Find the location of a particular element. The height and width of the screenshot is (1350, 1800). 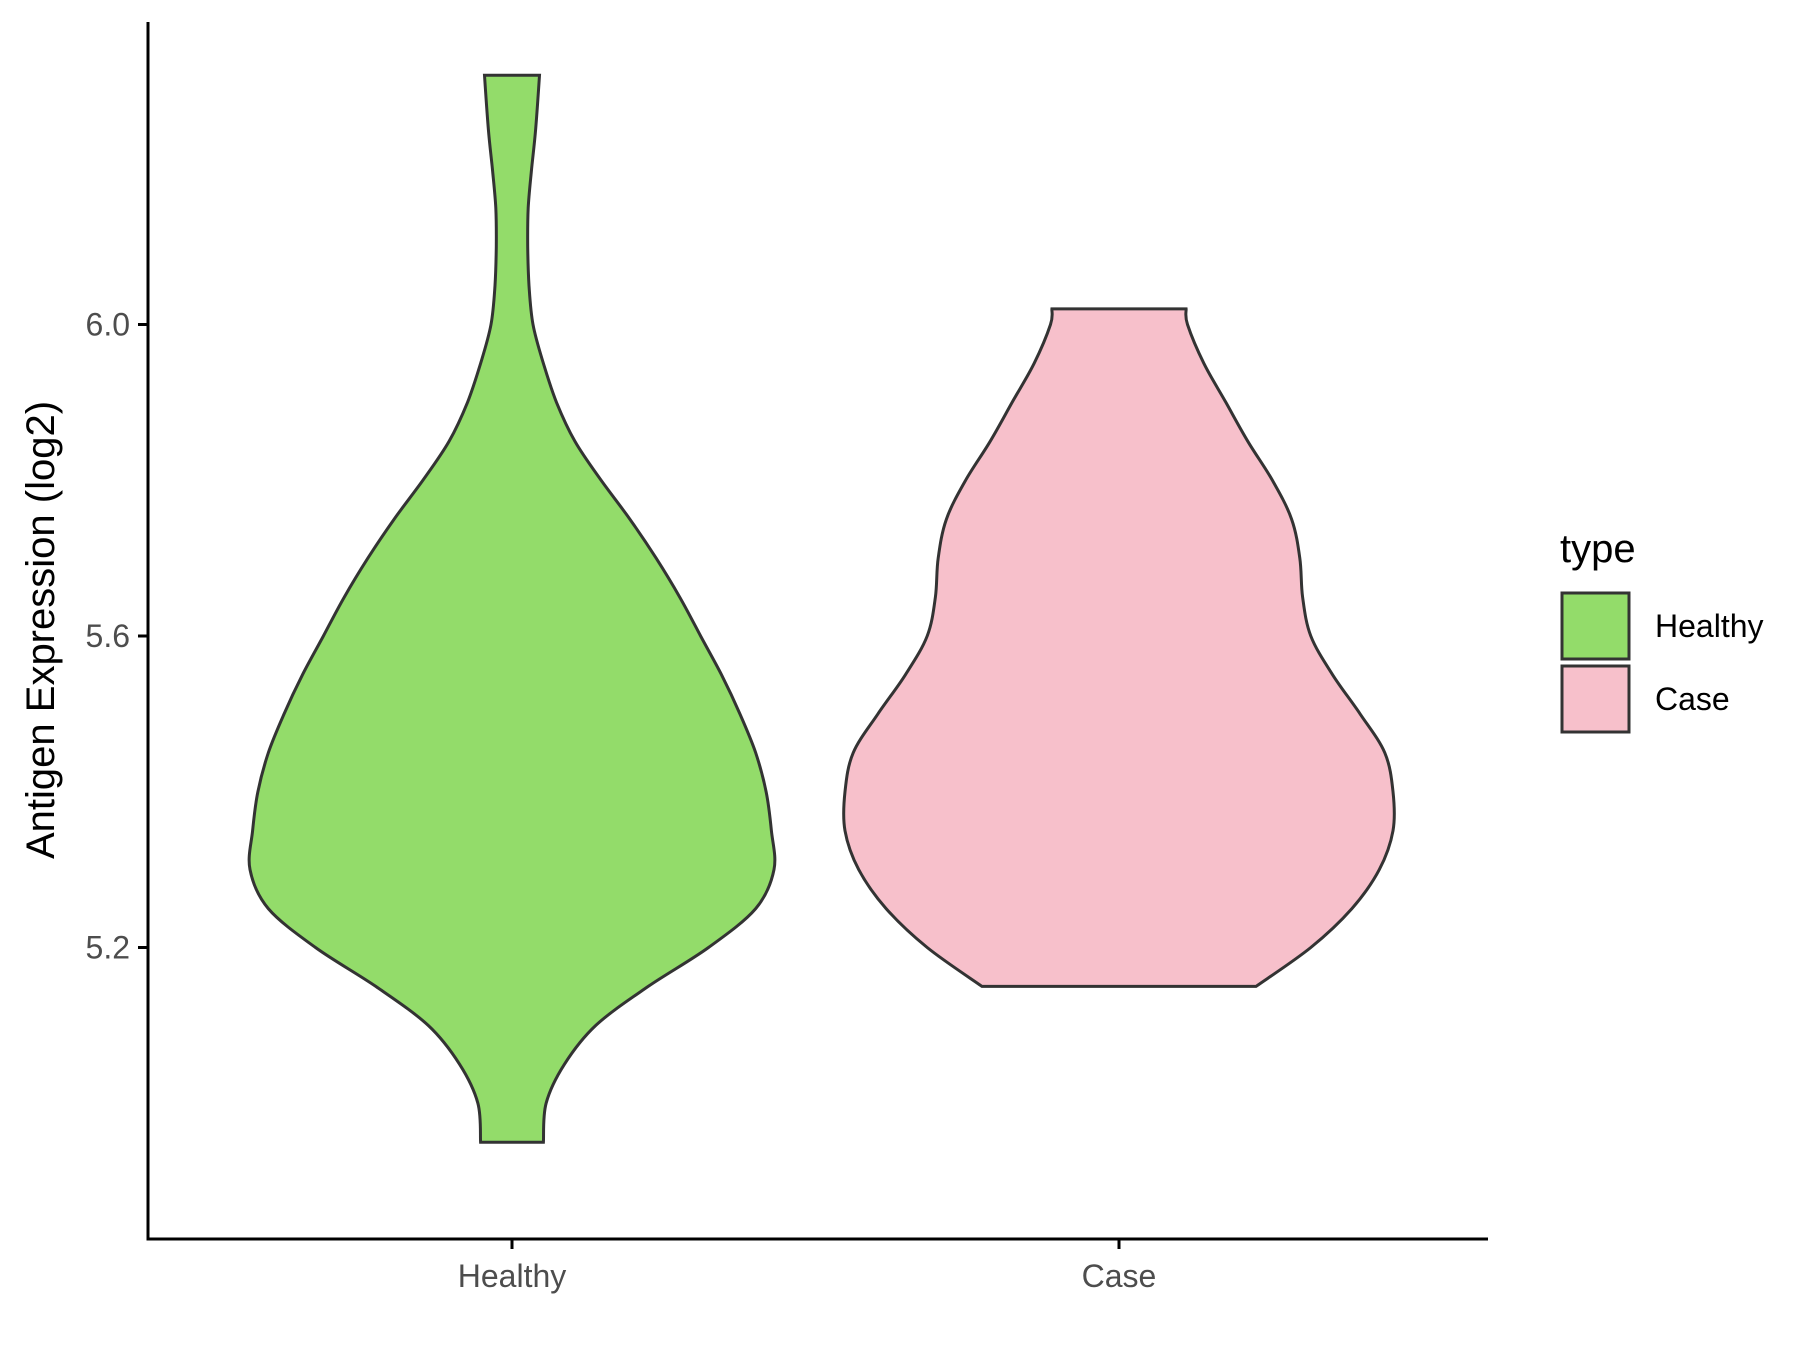

legend: type Healthy Case is located at coordinates (1662, 630).